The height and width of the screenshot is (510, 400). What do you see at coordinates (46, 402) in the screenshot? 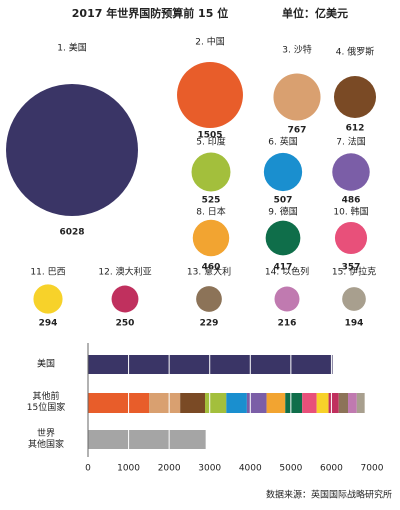
I see `category-label: 其他前 15位国家` at bounding box center [46, 402].